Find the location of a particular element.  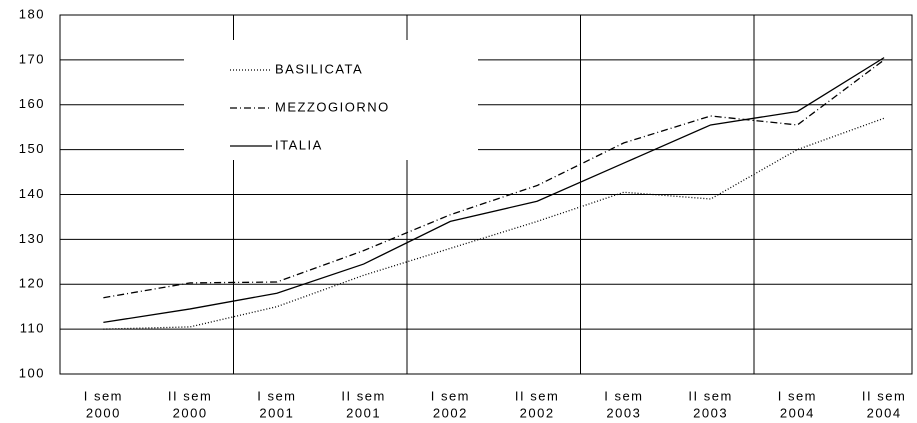

legend-label: MEZZOGIORNO is located at coordinates (332, 106).